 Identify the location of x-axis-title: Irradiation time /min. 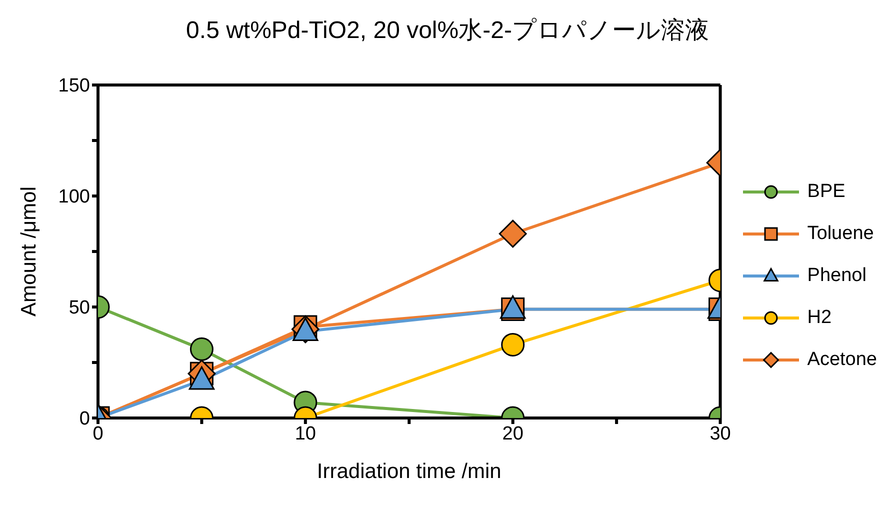
(409, 471).